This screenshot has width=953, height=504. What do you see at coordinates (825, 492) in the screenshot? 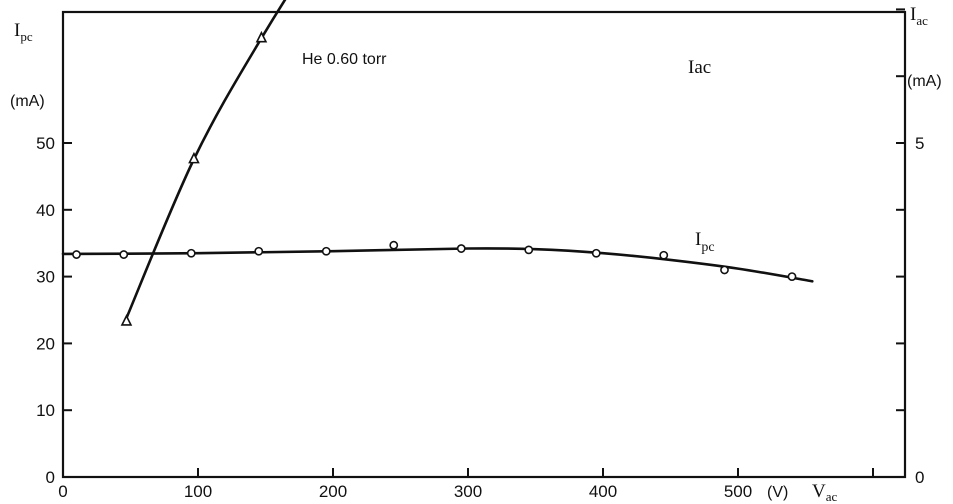
I see `bottom-axis-title: Vac` at bounding box center [825, 492].